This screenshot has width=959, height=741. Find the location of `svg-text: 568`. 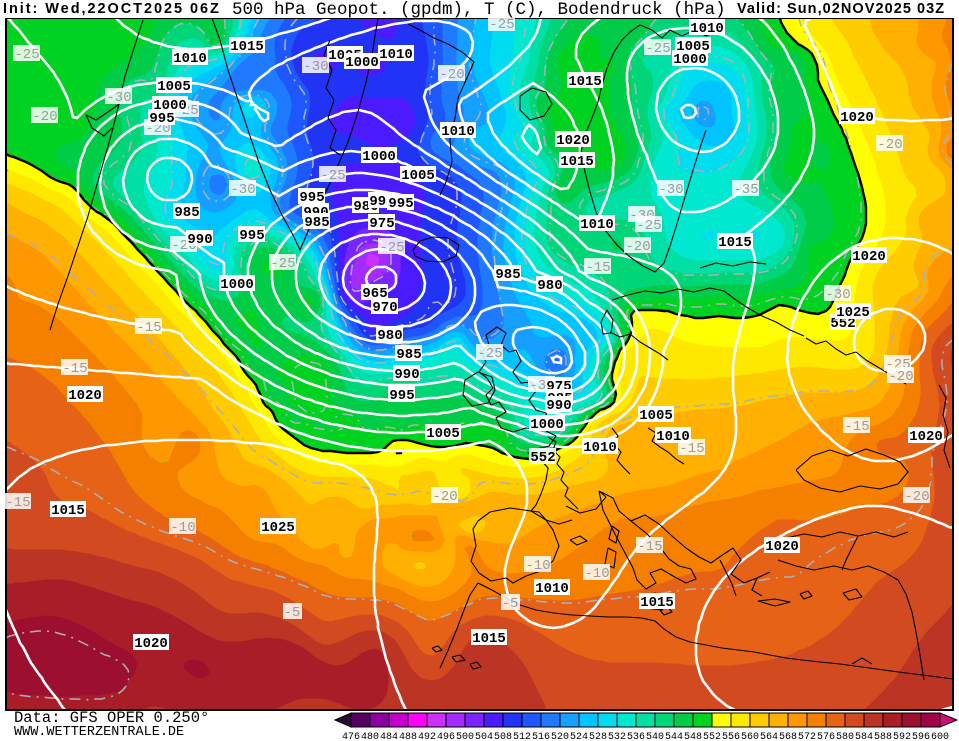

svg-text: 568 is located at coordinates (788, 736).